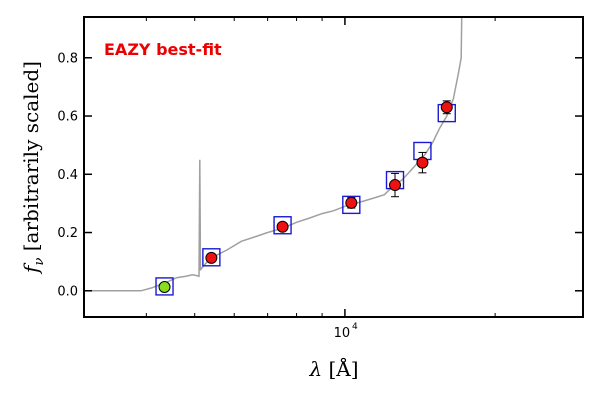 The image size is (600, 400). Describe the element at coordinates (31, 159) in the screenshot. I see `y-axis-text: [arbitrarily scaled]` at that location.